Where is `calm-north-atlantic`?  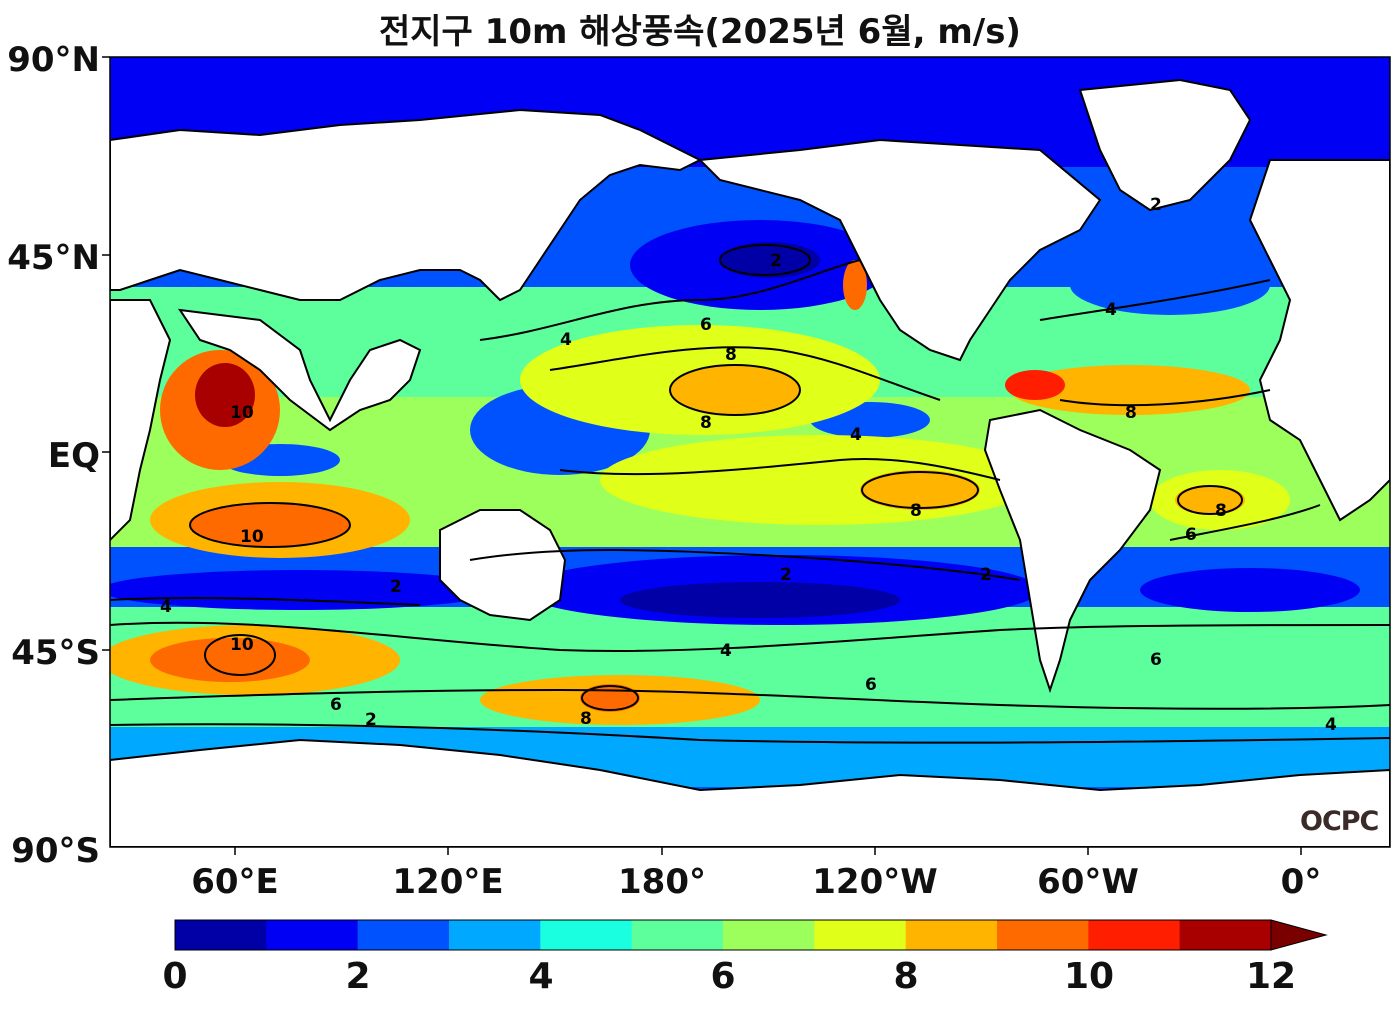
calm-north-atlantic is located at coordinates (1170, 285).